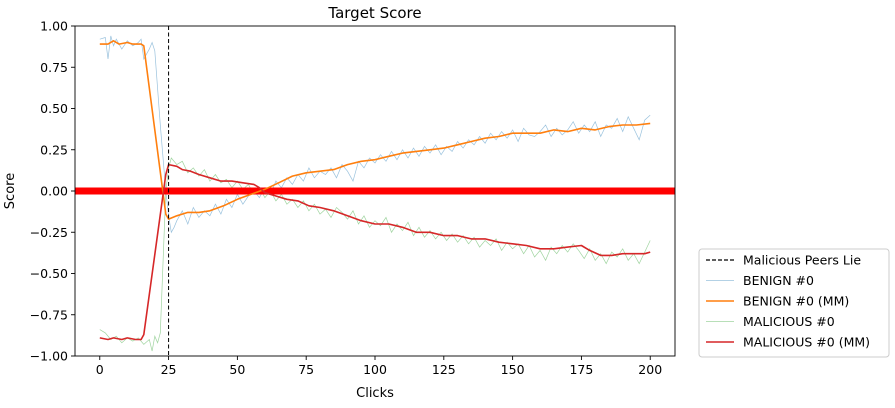  I want to click on legend-entry-label: BENIGN #0 (MM), so click(796, 301).